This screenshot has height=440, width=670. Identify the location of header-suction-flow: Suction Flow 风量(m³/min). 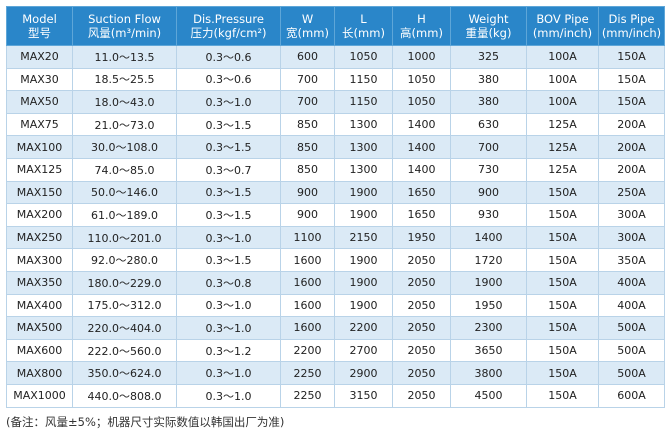
(124, 26).